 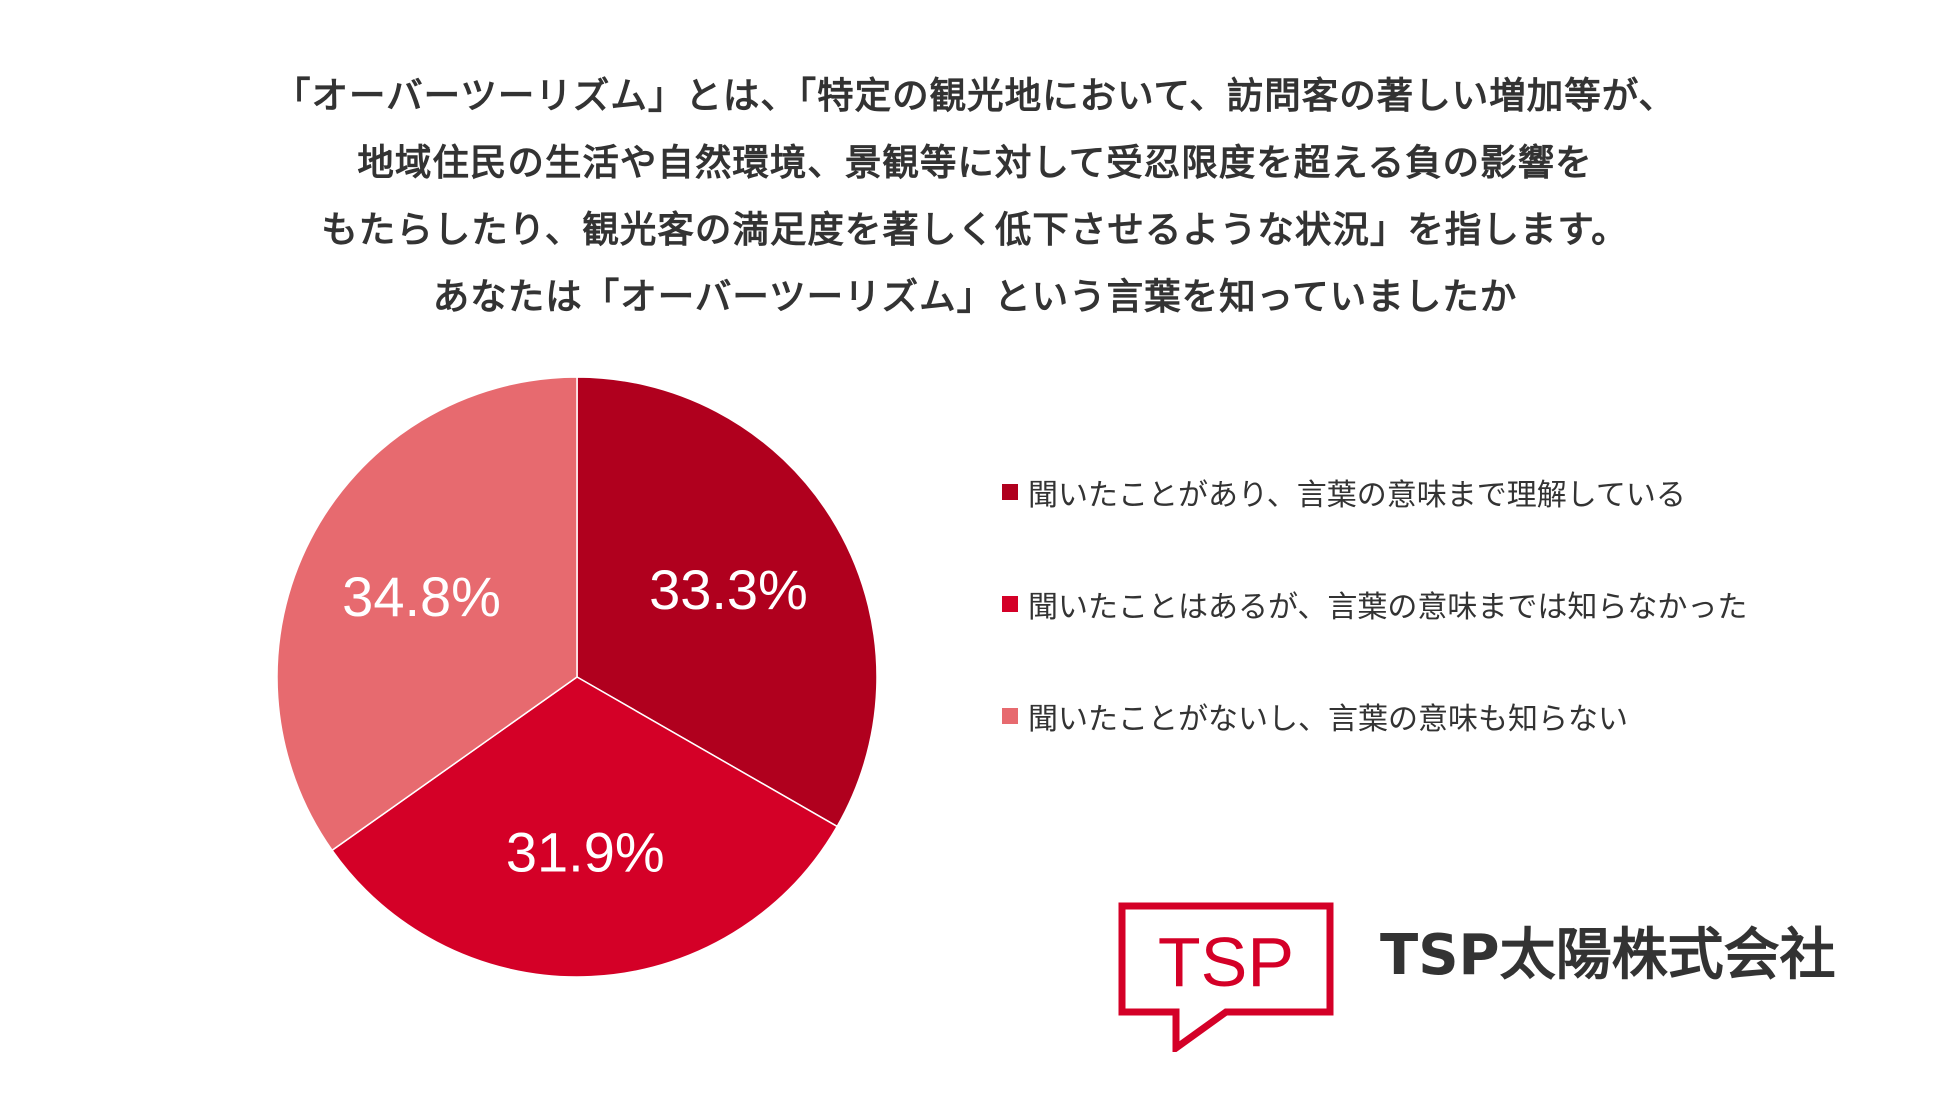 I want to click on pie-slice-value-label: 31.9%, so click(x=585, y=851).